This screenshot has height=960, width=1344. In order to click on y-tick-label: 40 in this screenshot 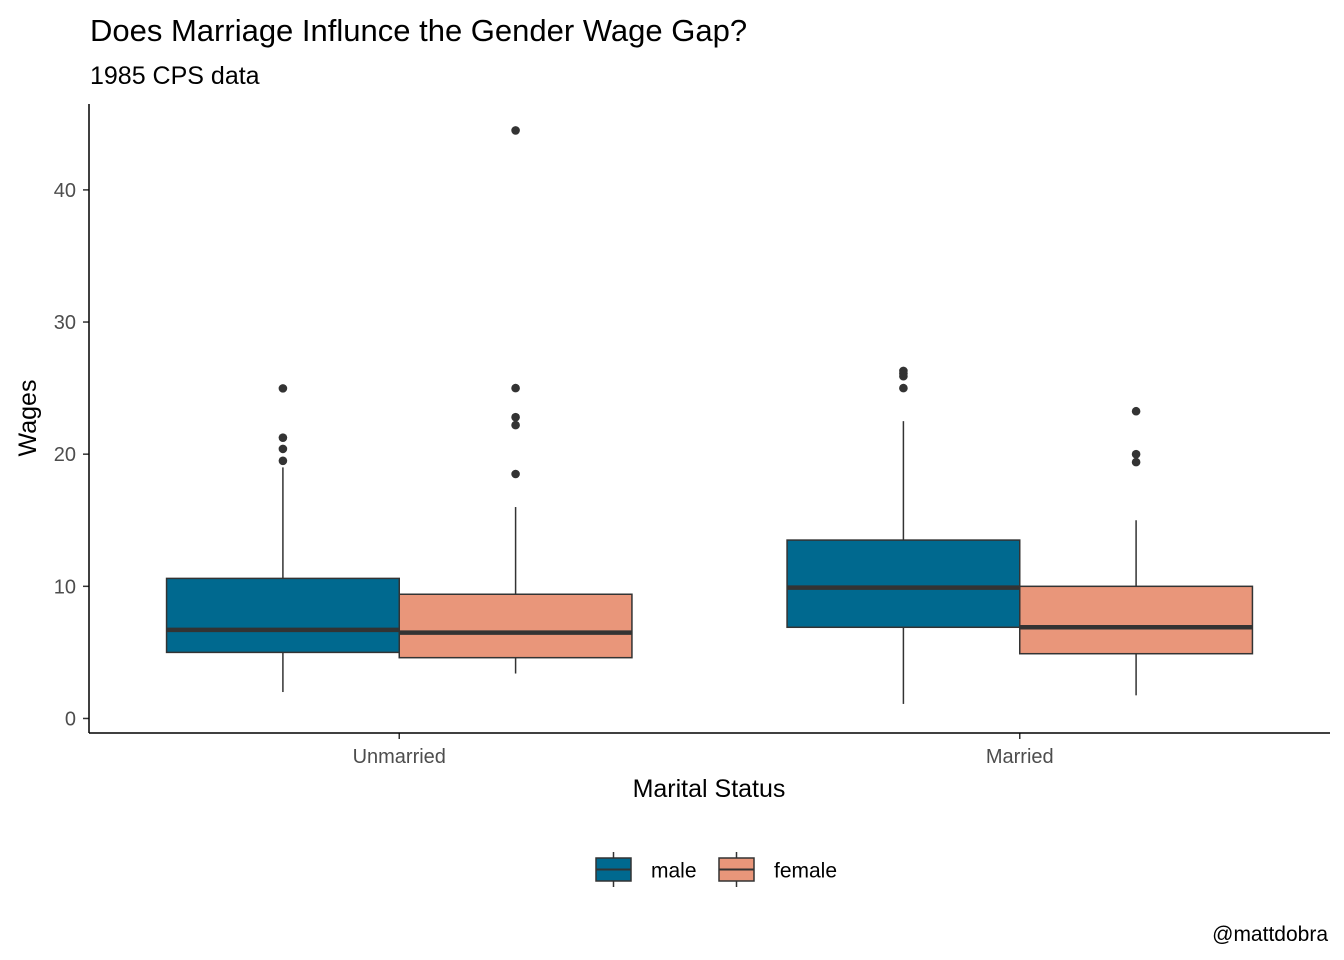, I will do `click(65, 191)`.